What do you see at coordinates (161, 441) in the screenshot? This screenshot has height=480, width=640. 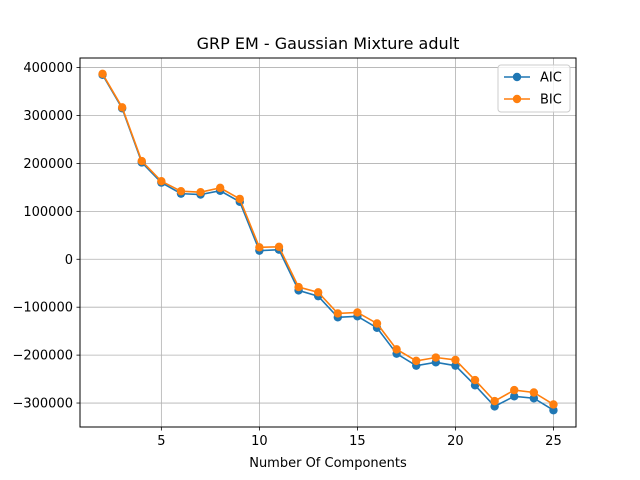 I see `x-tick-label: 5` at bounding box center [161, 441].